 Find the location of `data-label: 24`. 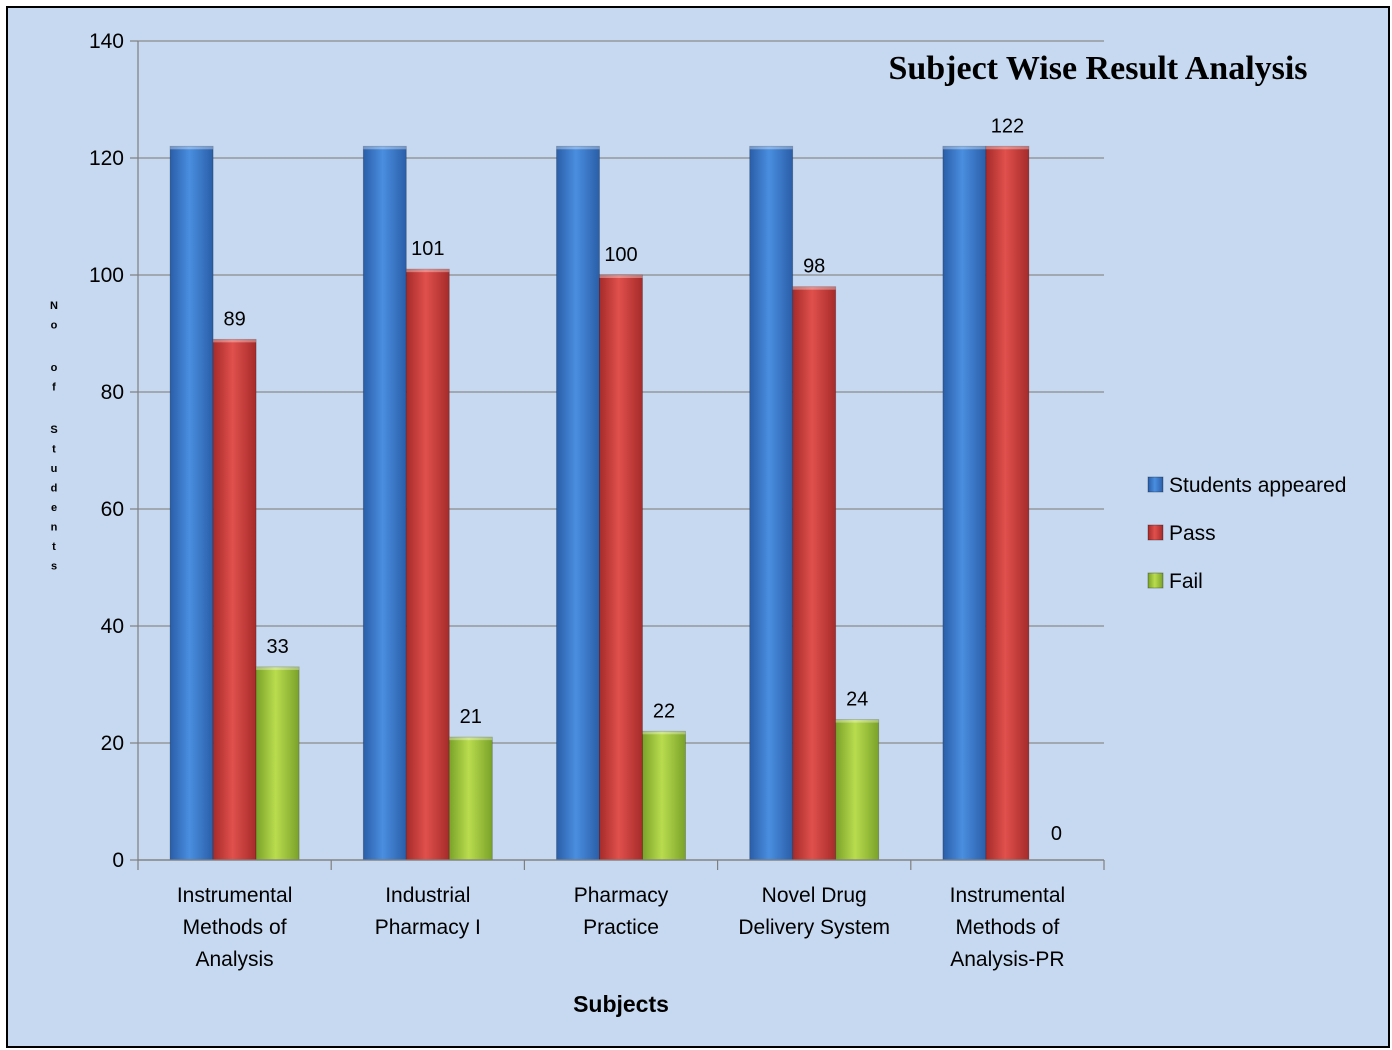

data-label: 24 is located at coordinates (857, 700).